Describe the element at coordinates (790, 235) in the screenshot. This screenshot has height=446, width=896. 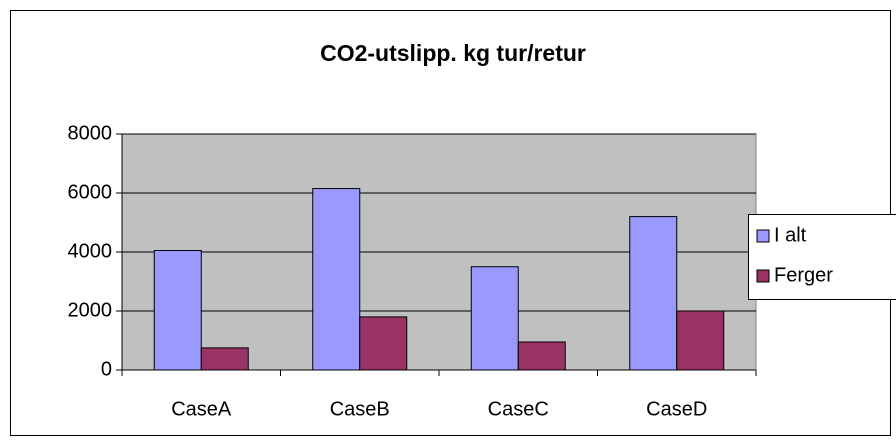
I see `legend-label: I alt` at that location.